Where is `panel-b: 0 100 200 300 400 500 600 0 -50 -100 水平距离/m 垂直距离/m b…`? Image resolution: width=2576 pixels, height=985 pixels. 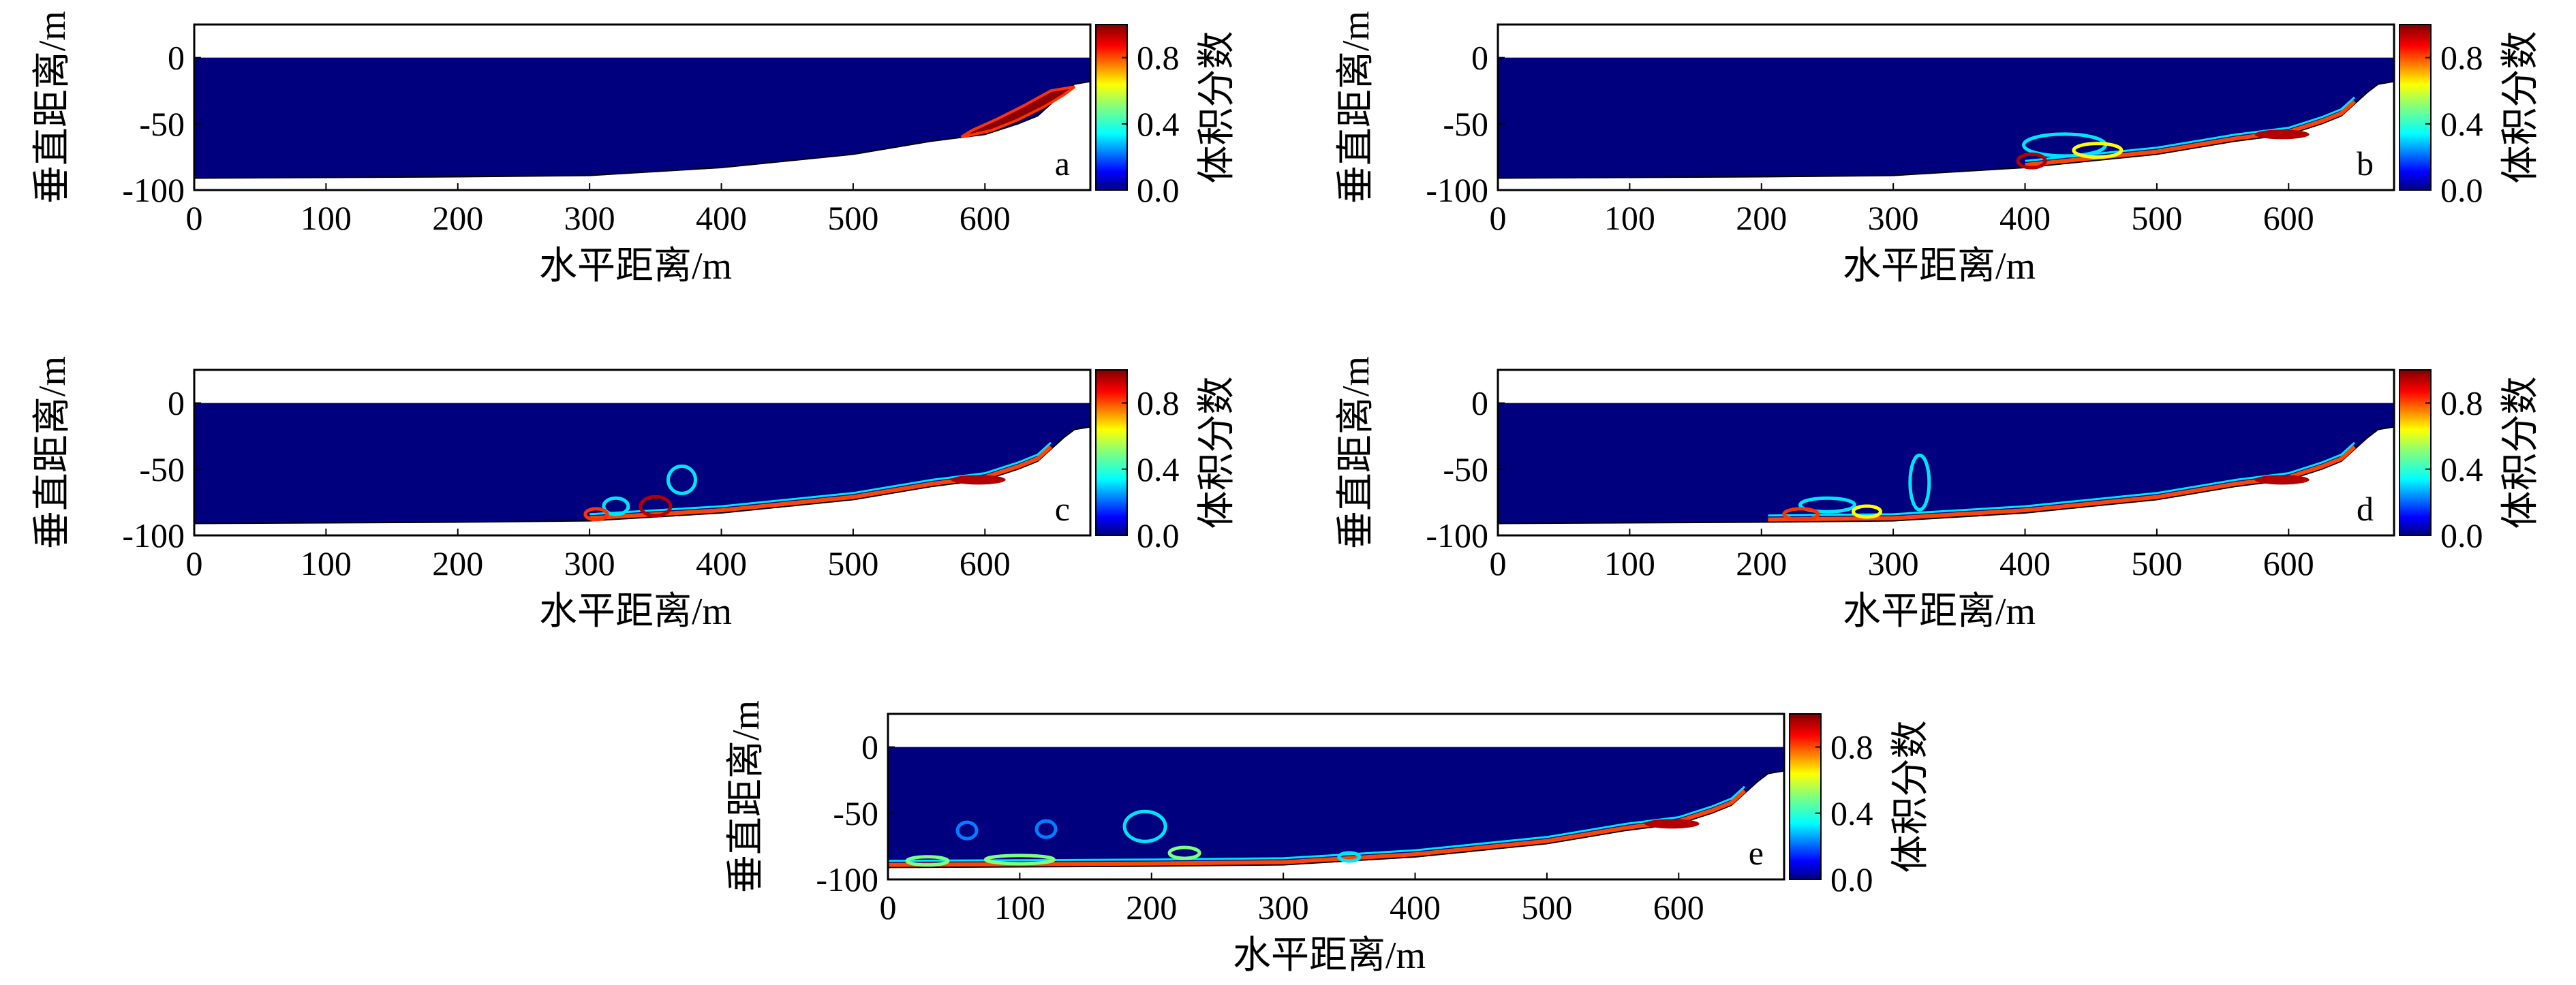
panel-b: 0 100 200 300 400 500 600 0 -50 -100 水平距离/m 垂直距离/m b… is located at coordinates (1938, 149).